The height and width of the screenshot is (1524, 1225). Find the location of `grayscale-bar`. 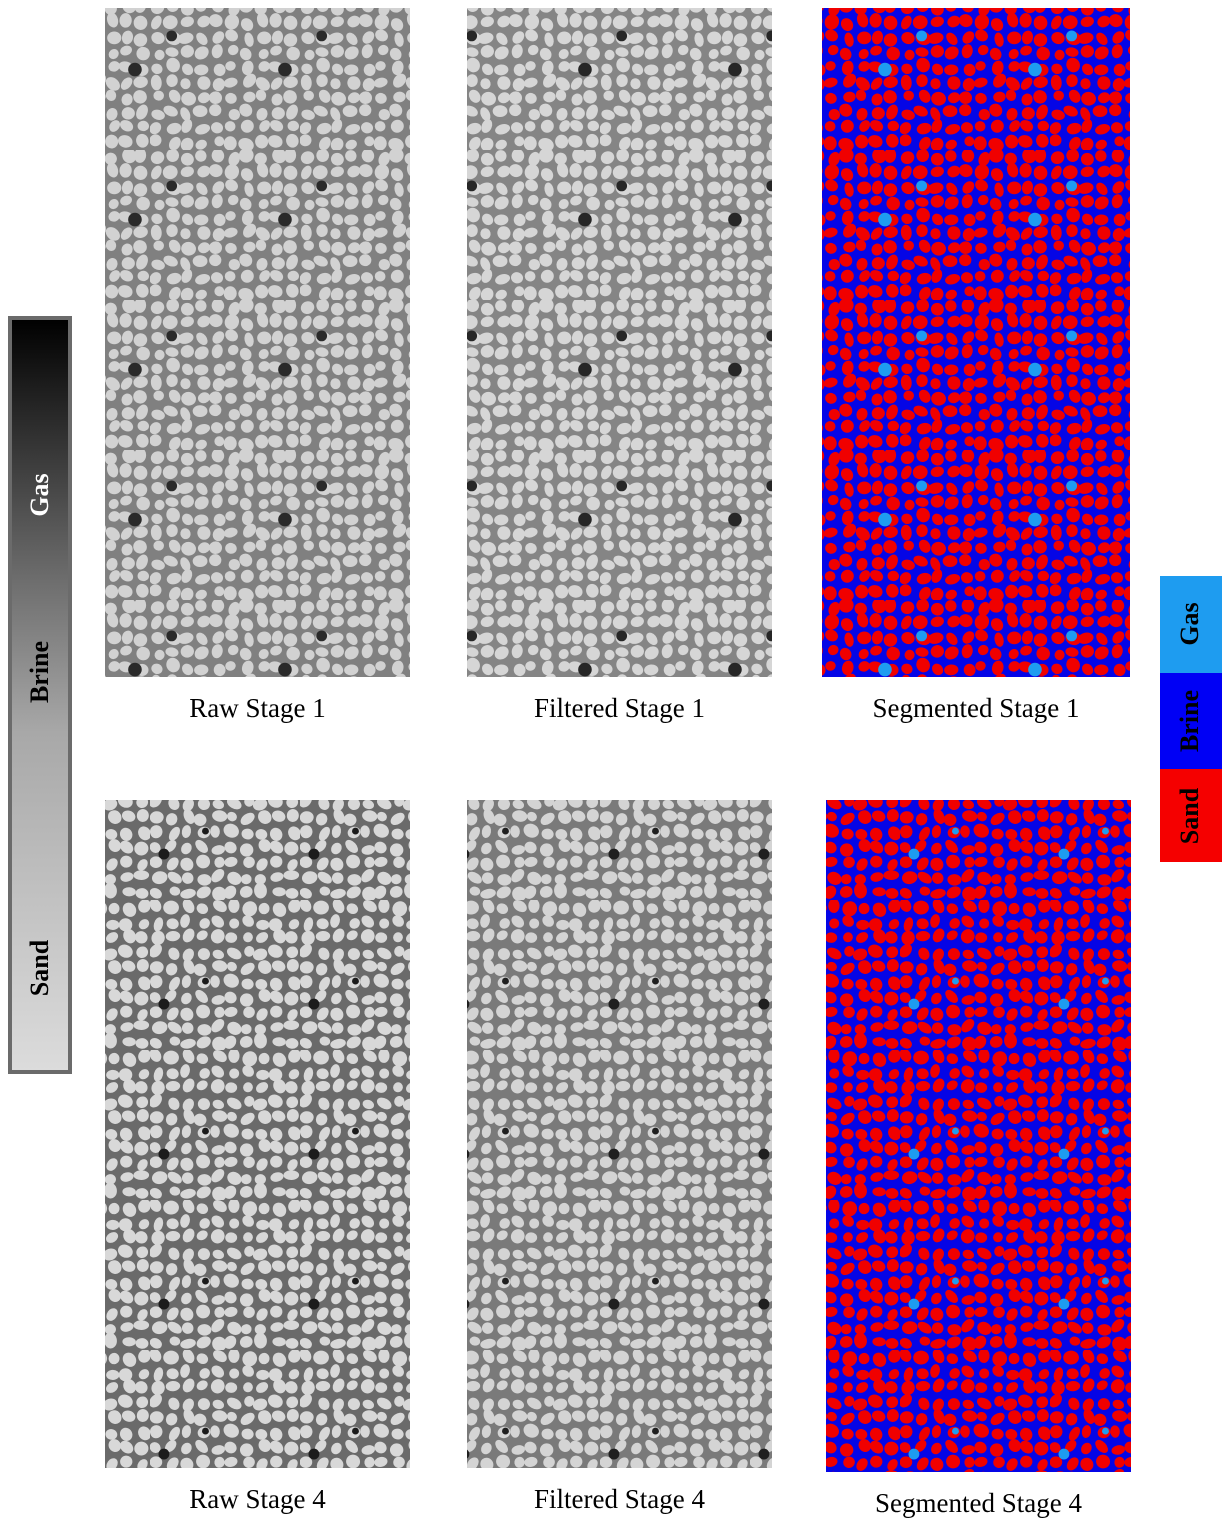

grayscale-bar is located at coordinates (40, 695).